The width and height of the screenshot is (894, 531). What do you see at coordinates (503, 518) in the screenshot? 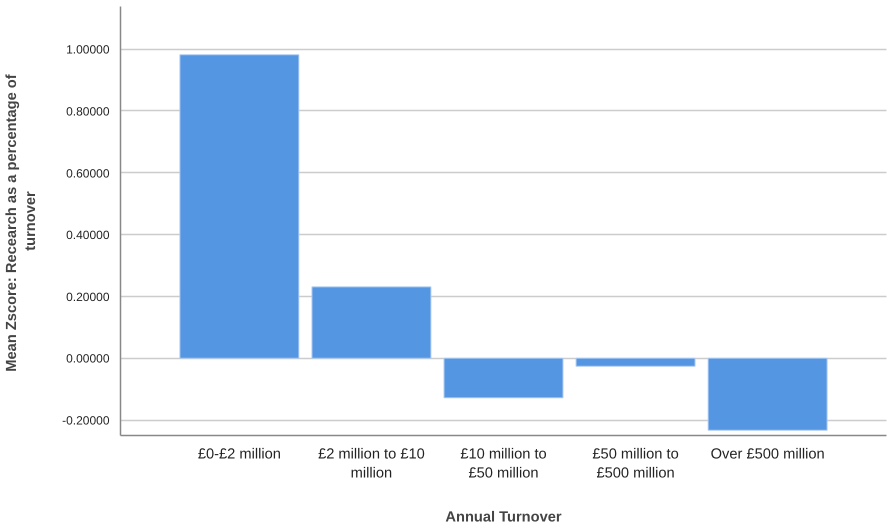
I see `x-axis-title: Annual Turnover` at bounding box center [503, 518].